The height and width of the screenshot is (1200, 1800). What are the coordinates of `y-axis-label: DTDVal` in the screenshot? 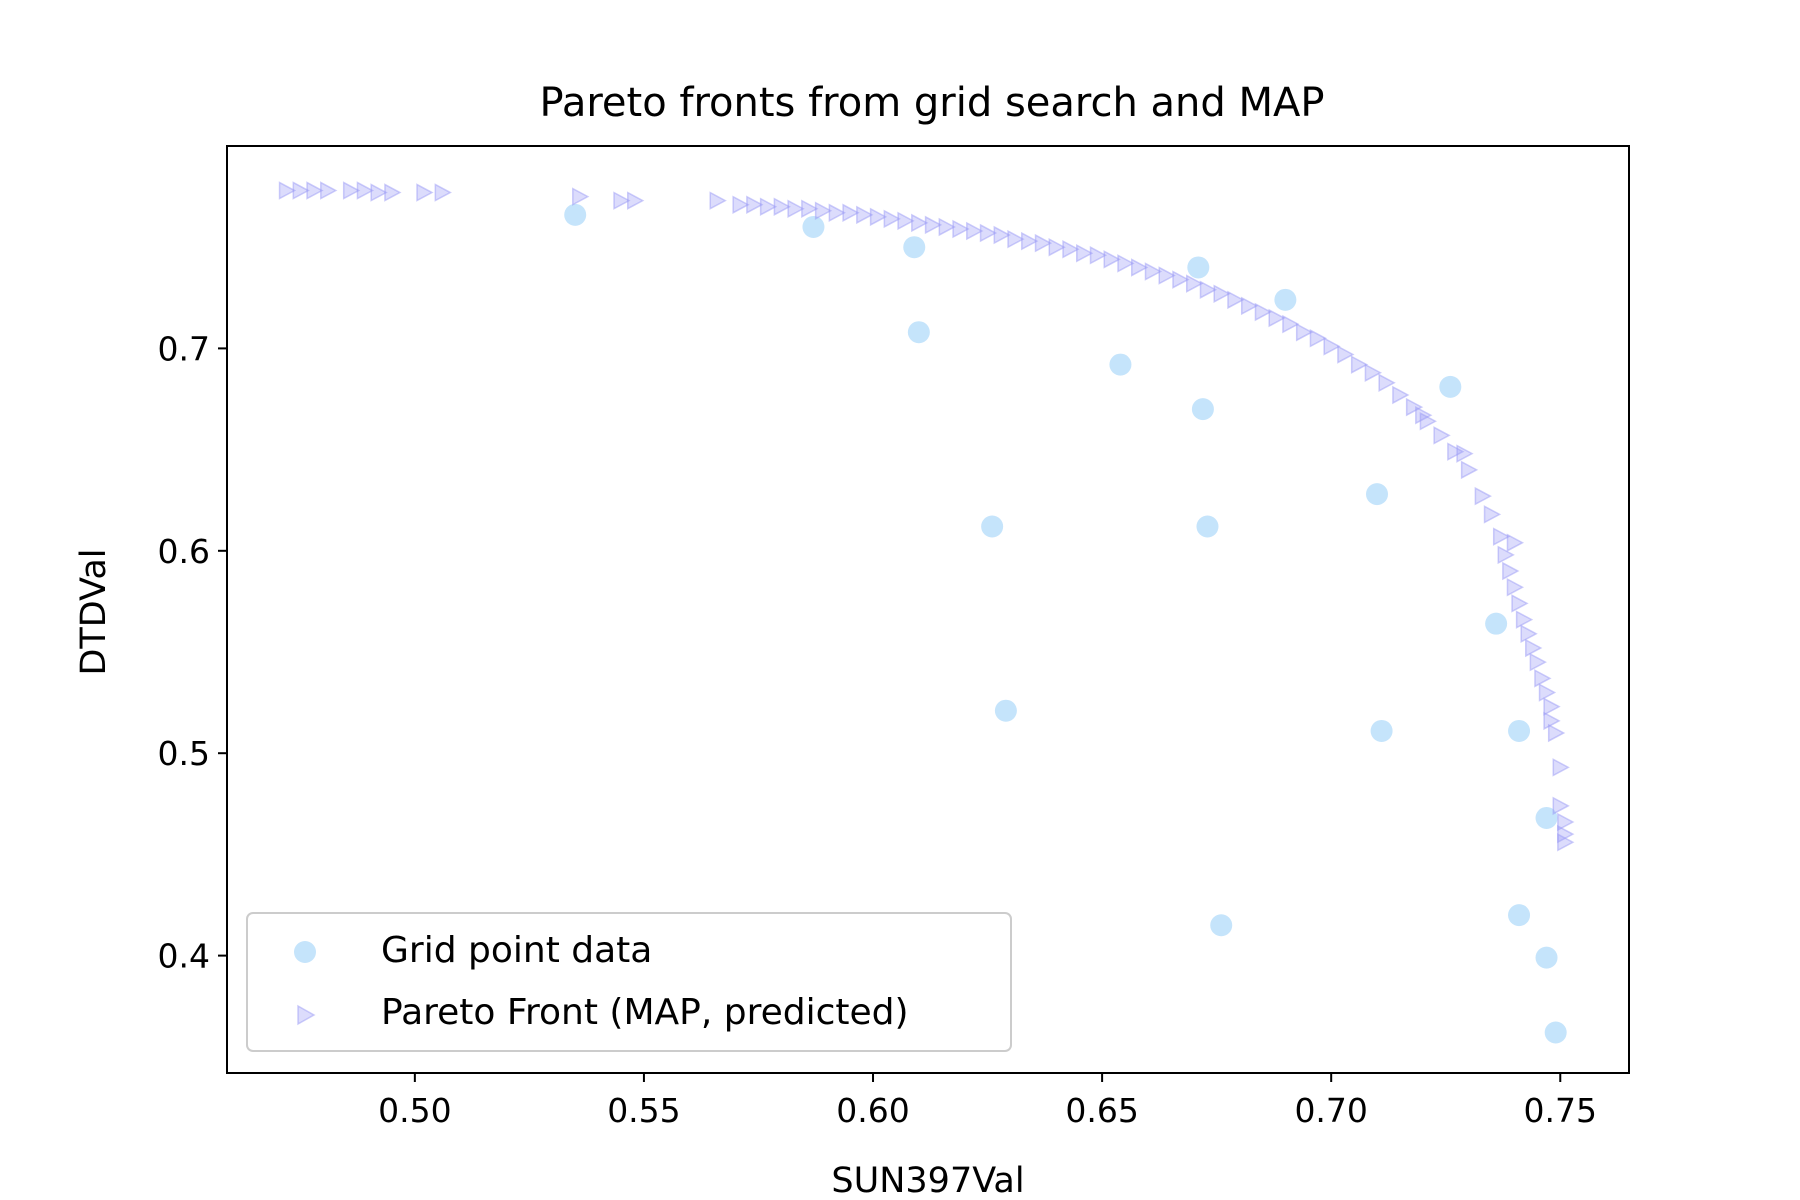 It's located at (94, 611).